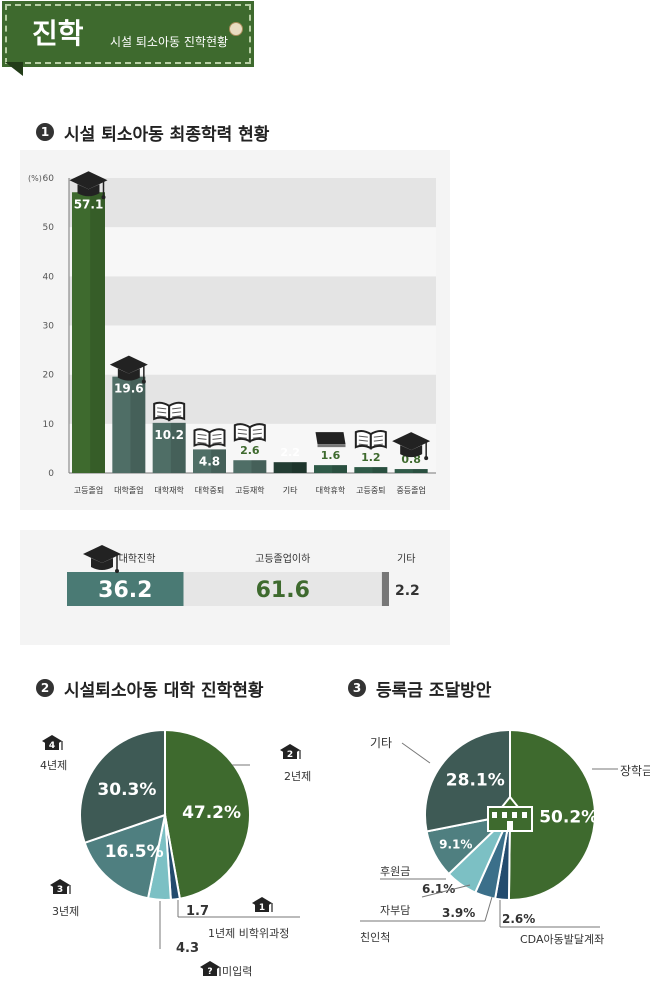 The width and height of the screenshot is (650, 1000). What do you see at coordinates (635, 771) in the screenshot?
I see `pie-category-label: 장학금` at bounding box center [635, 771].